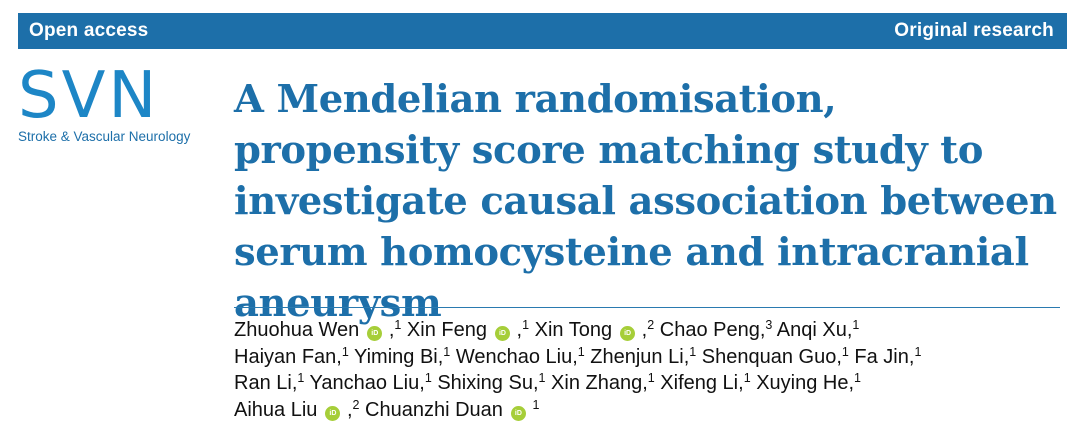 This screenshot has width=1080, height=435. I want to click on author-name: Fa Jin, so click(881, 356).